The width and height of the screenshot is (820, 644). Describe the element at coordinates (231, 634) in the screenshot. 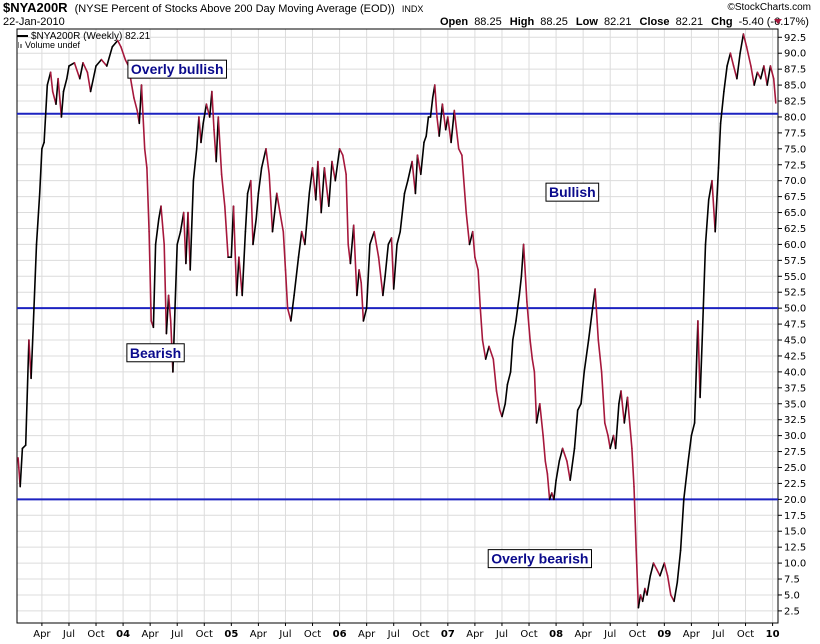

I see `x-tick-label: 05` at that location.